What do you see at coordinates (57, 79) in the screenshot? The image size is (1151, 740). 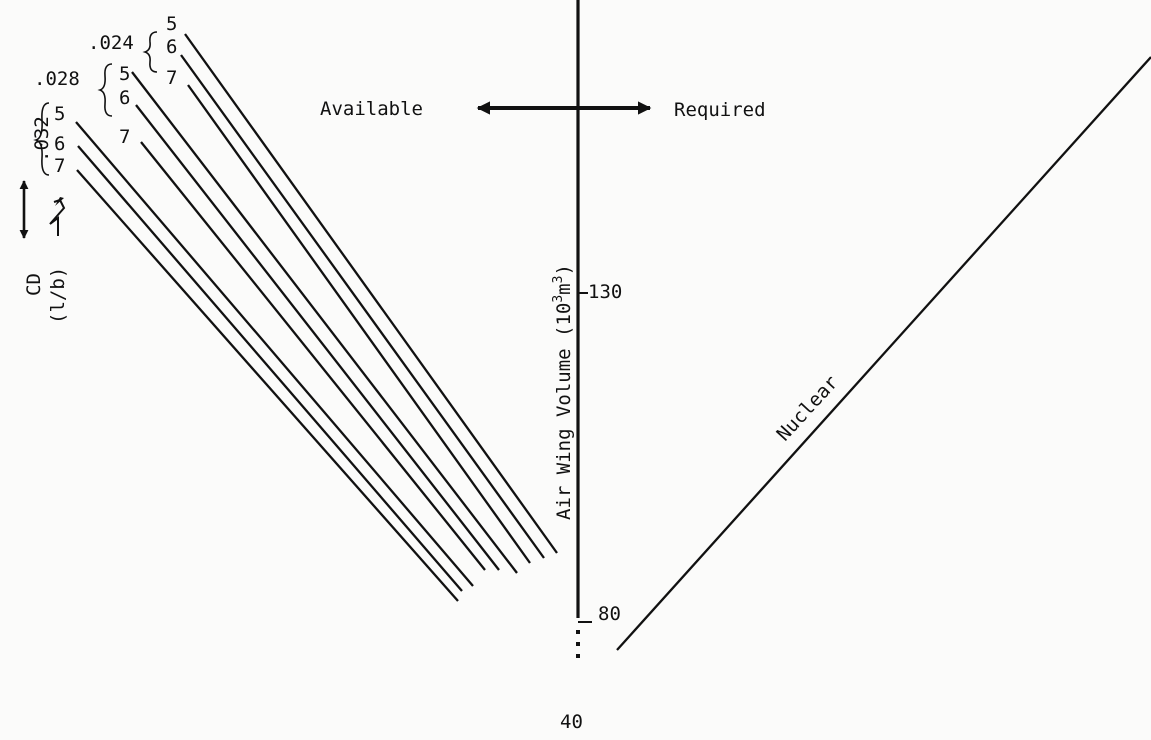 I see `cd-028-label: .028` at bounding box center [57, 79].